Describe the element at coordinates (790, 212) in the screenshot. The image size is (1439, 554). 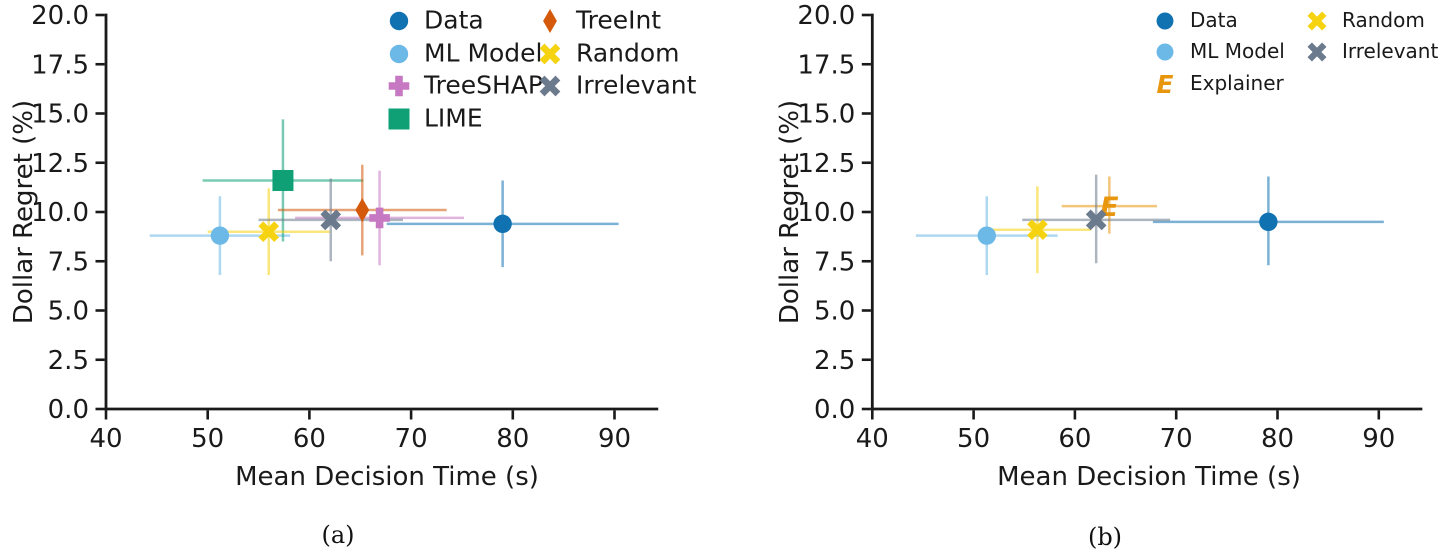
I see `y-axis-label-b: Dollar Regret (%)` at that location.